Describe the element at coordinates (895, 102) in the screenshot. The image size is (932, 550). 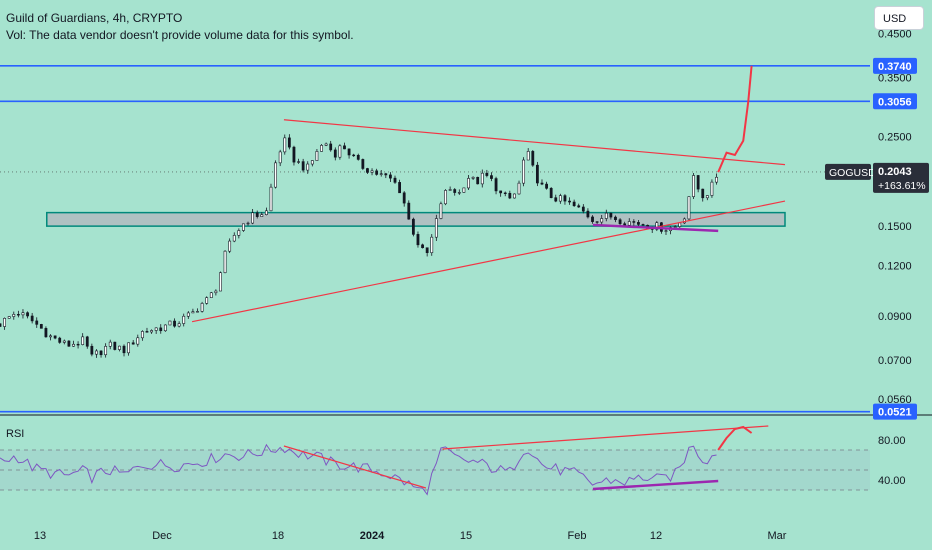
I see `level-label-1: 0.3056` at that location.